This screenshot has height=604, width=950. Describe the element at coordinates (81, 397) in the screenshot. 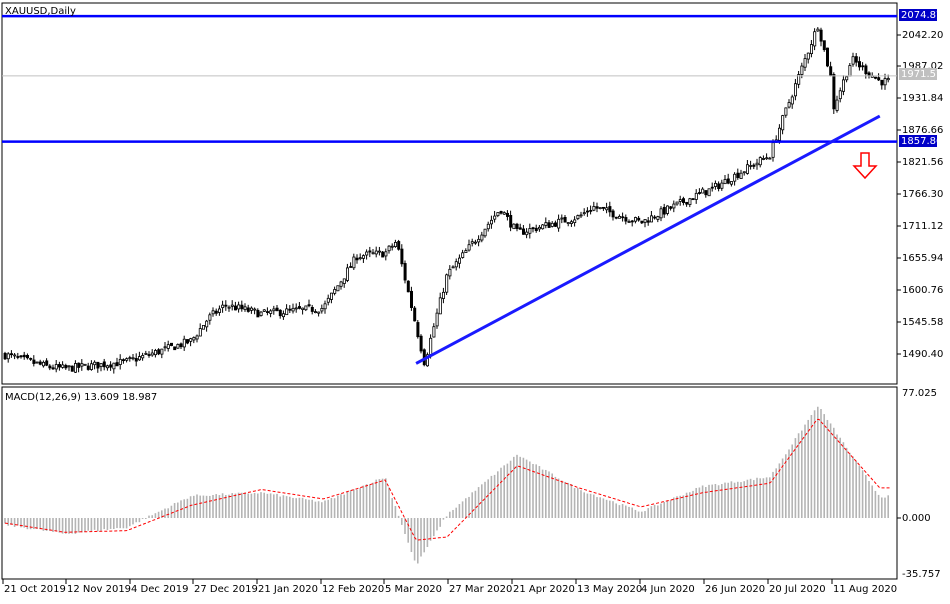

I see `macd-panel-title: MACD(12,26,9) 13.609 18.987` at that location.